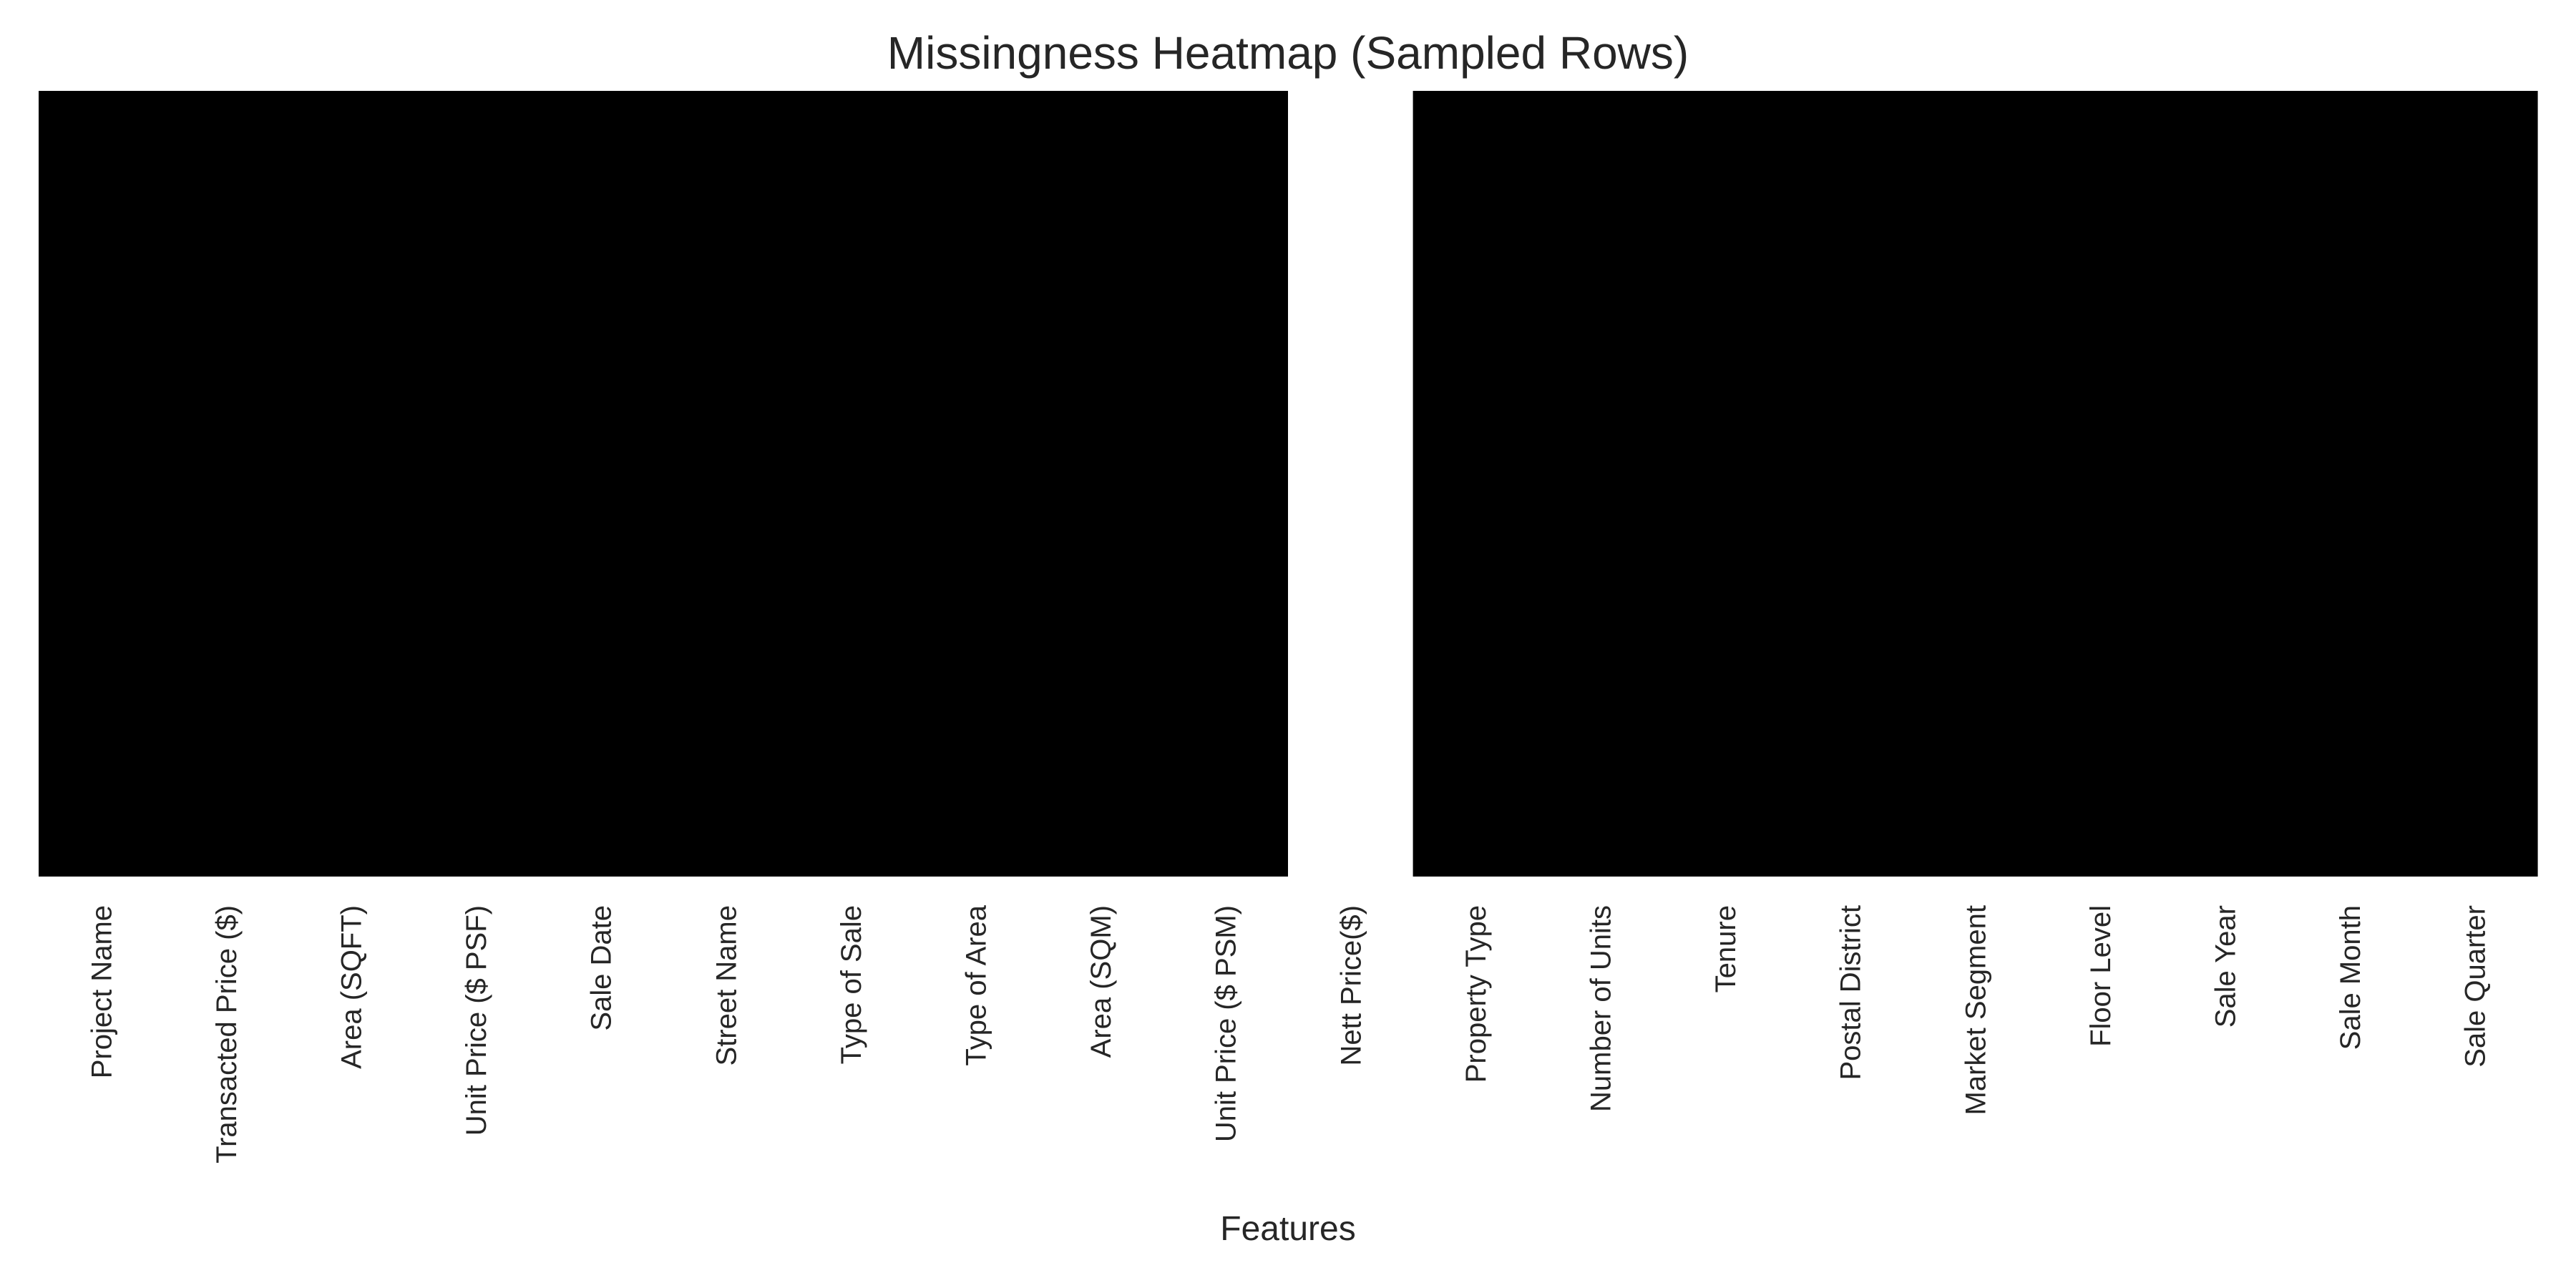 This screenshot has height=1288, width=2576. I want to click on x-tick-label: Area (SQFT), so click(352, 987).